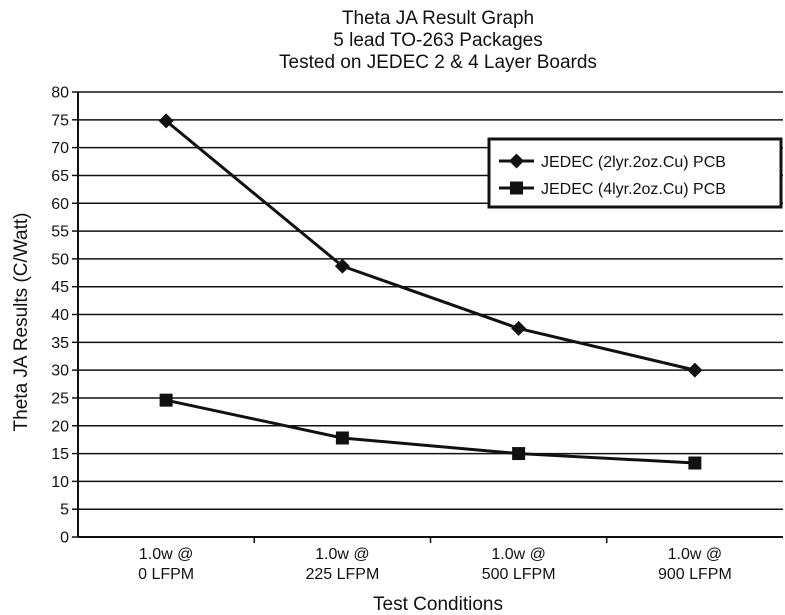  I want to click on y-tick-label-75: 75, so click(60, 120).